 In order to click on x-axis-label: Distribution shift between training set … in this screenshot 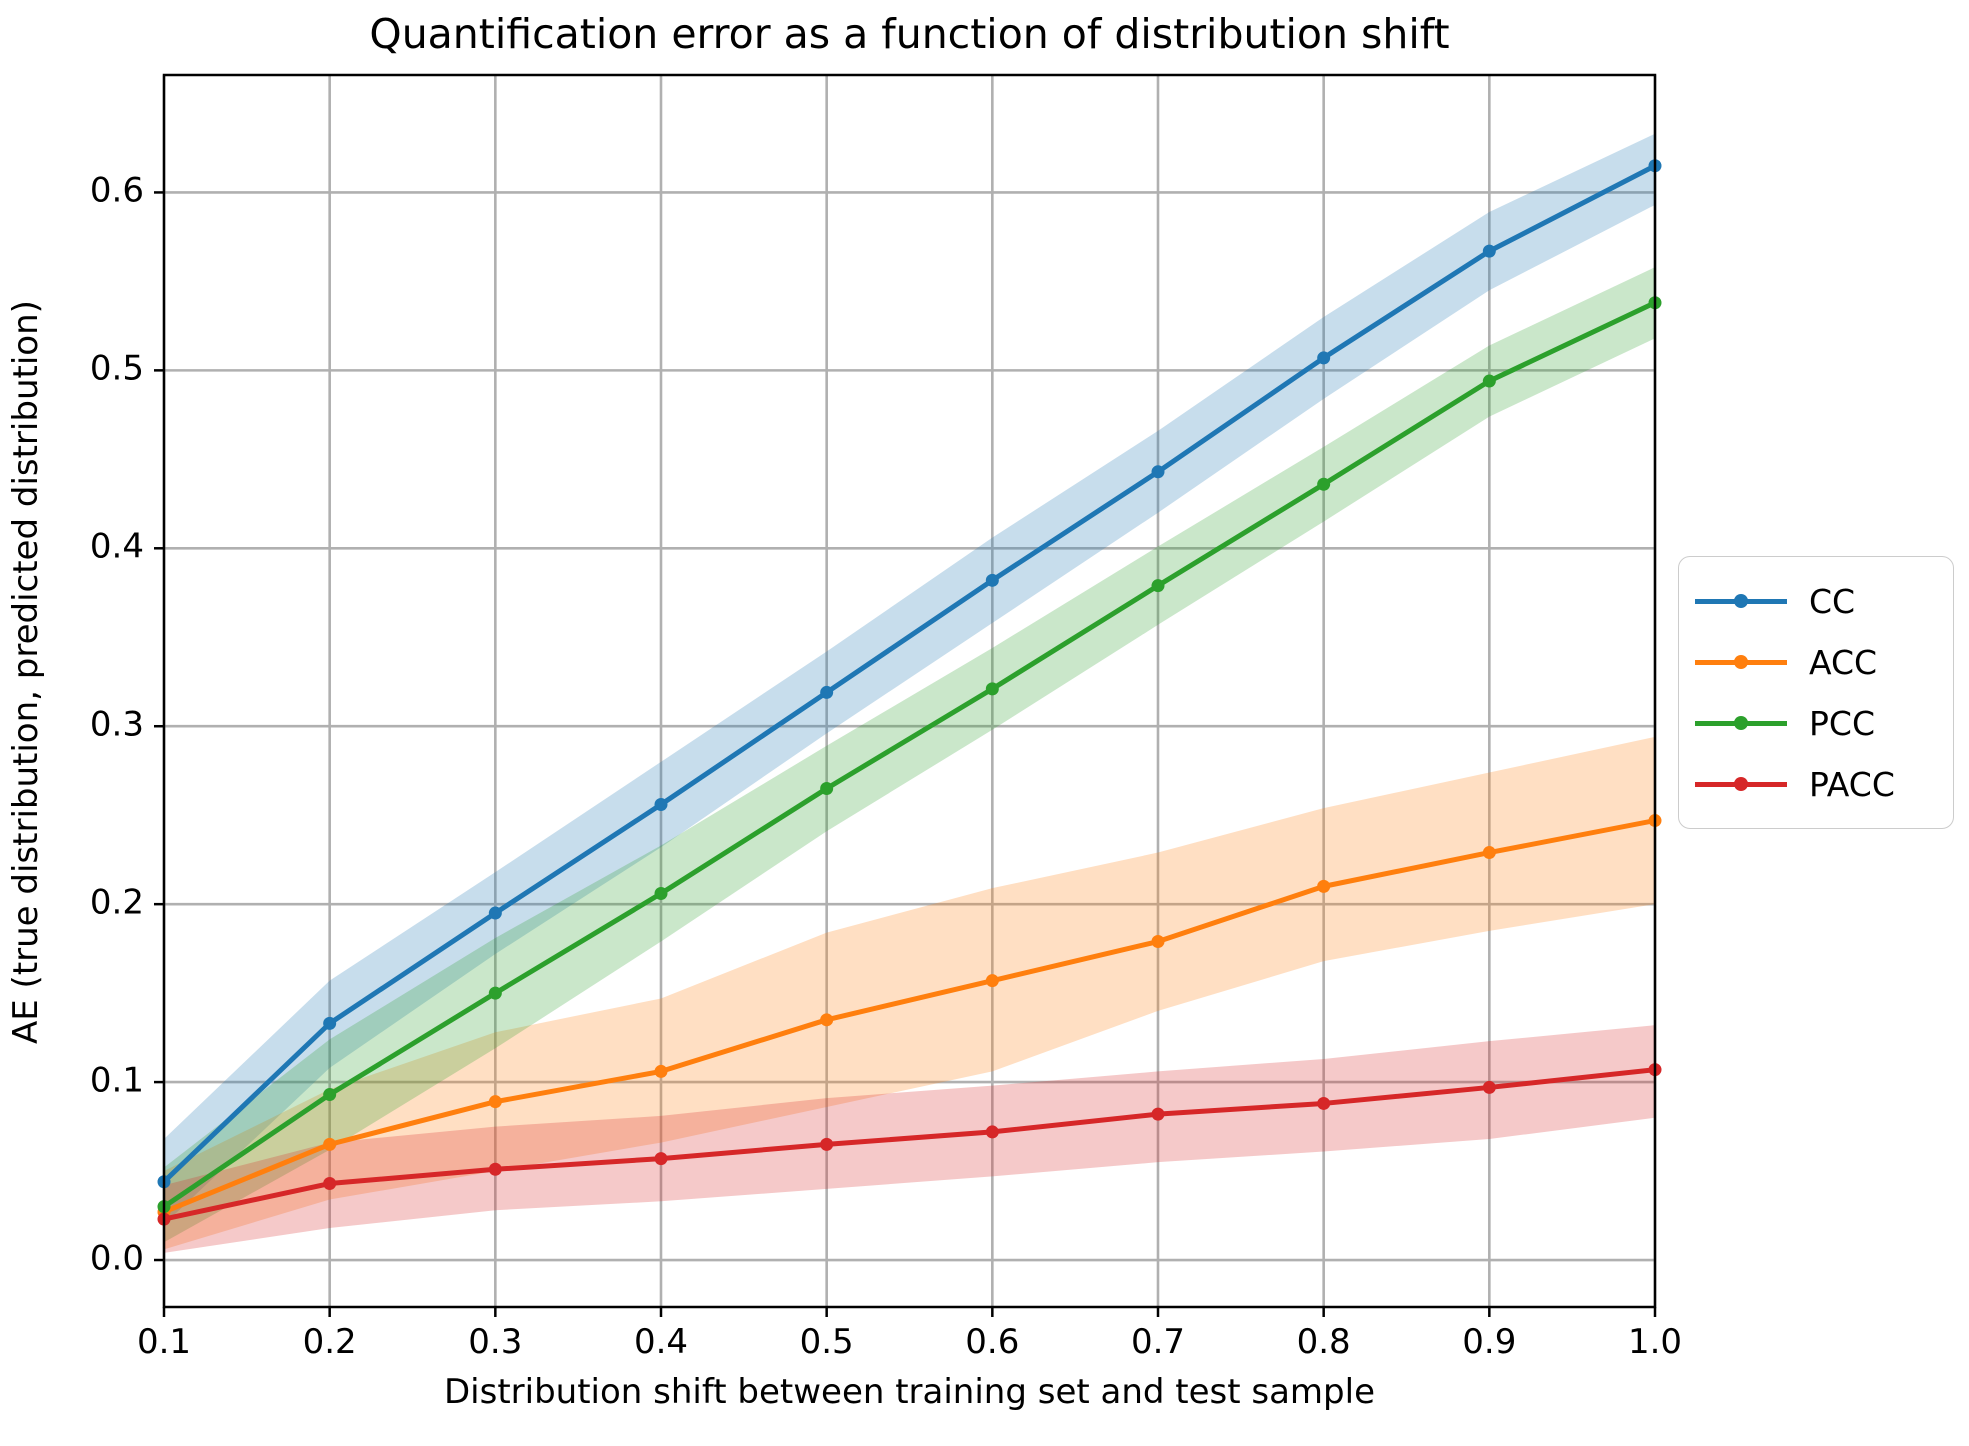, I will do `click(909, 1392)`.